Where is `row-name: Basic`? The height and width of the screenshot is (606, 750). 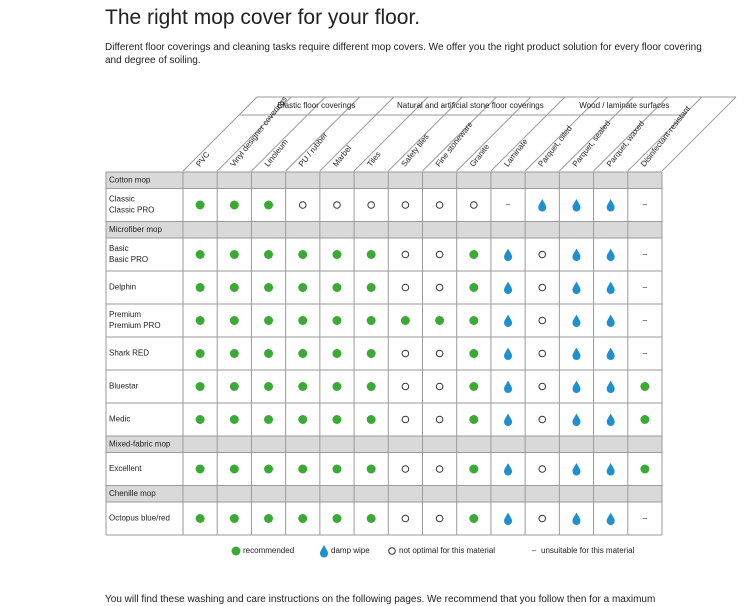
row-name: Basic is located at coordinates (119, 248).